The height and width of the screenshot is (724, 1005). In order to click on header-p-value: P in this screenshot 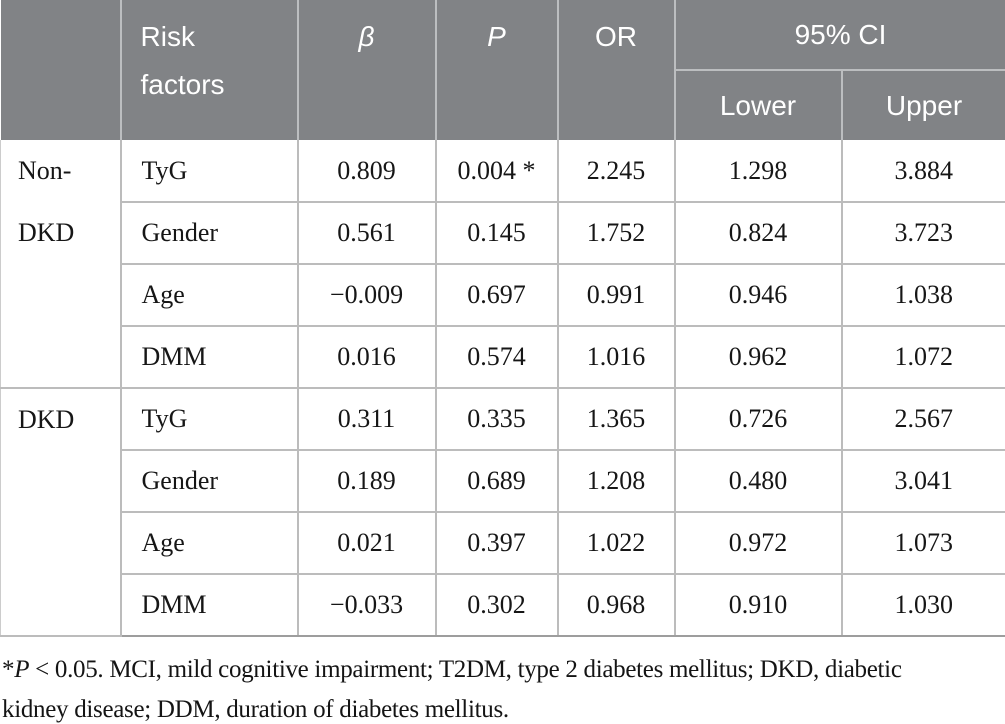, I will do `click(496, 70)`.